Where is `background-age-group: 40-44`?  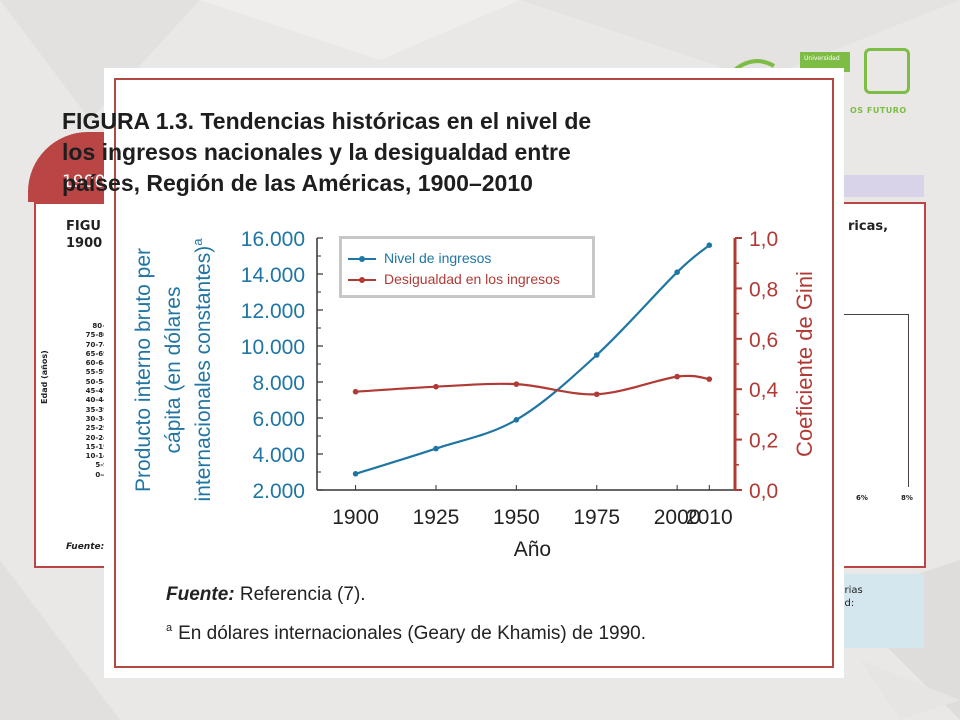
background-age-group: 40-44 is located at coordinates (96, 400).